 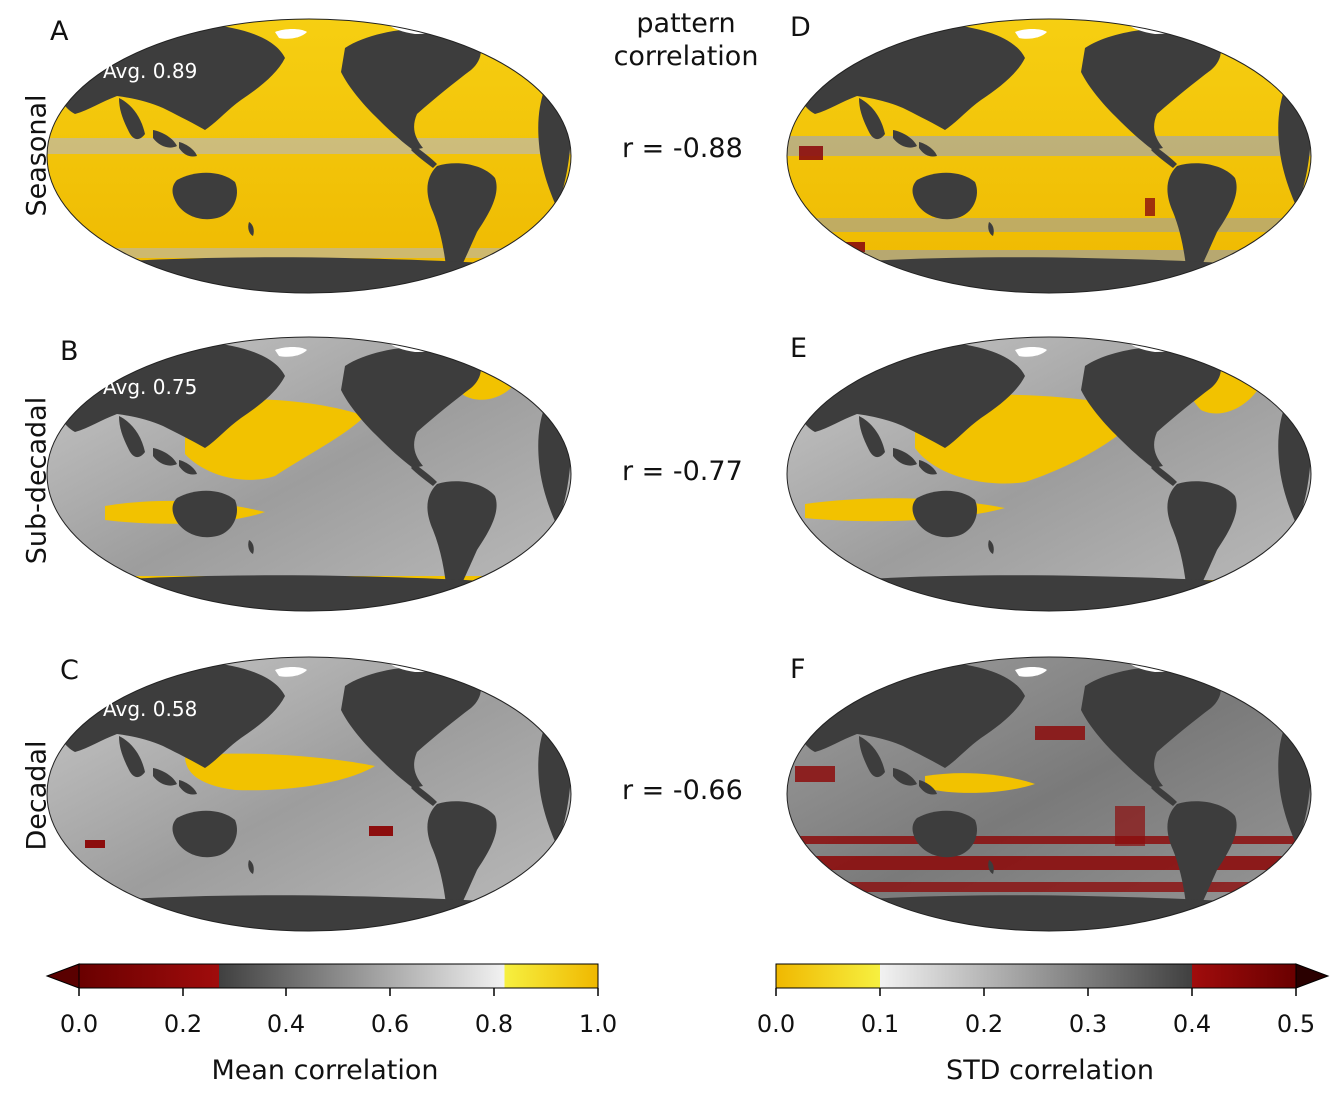 I want to click on panel-letter-a: A, so click(x=59, y=31).